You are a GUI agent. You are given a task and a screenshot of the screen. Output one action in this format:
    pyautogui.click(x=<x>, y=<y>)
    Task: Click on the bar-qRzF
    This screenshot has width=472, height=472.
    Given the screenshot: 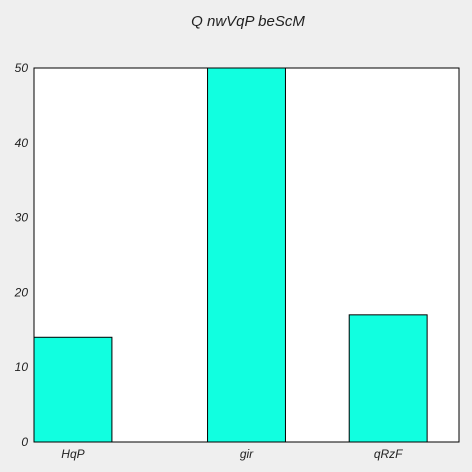 What is the action you would take?
    pyautogui.click(x=388, y=378)
    